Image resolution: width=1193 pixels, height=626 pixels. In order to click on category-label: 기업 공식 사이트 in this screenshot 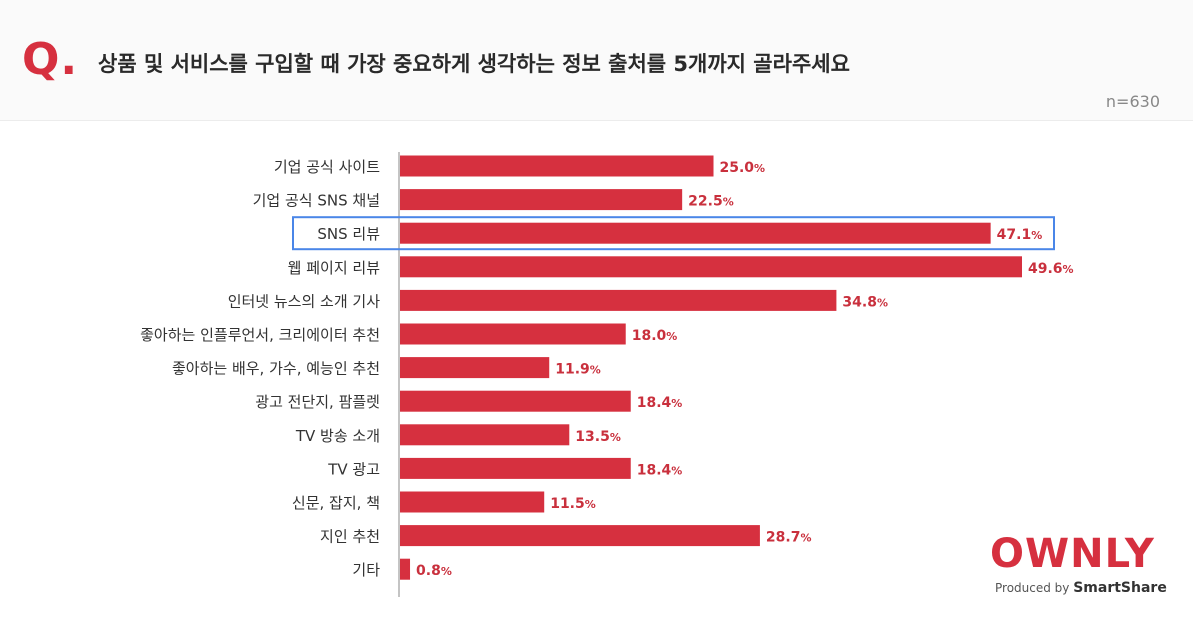, I will do `click(327, 167)`.